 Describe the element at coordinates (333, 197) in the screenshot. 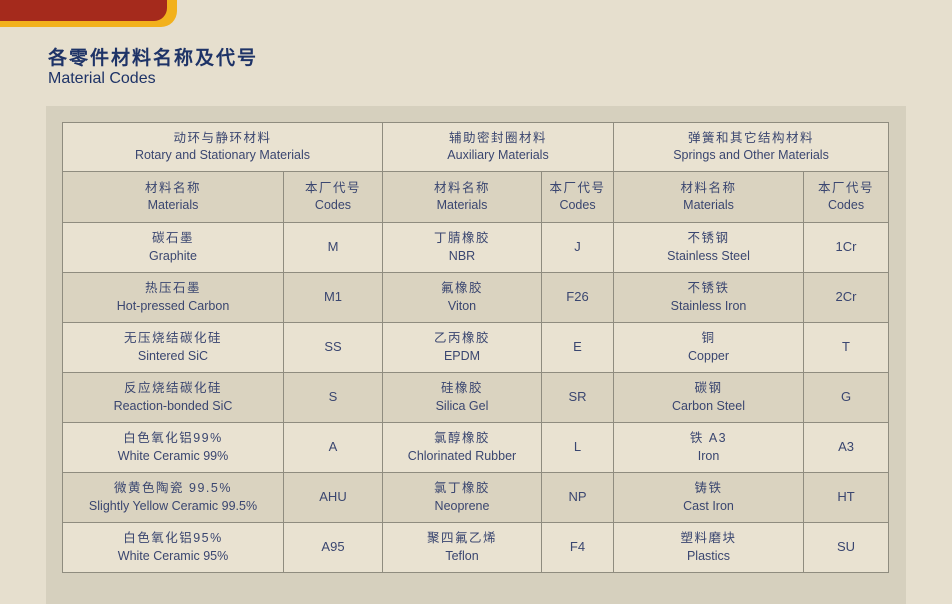

I see `subheader-codes-1: 本厂代号 Codes` at that location.